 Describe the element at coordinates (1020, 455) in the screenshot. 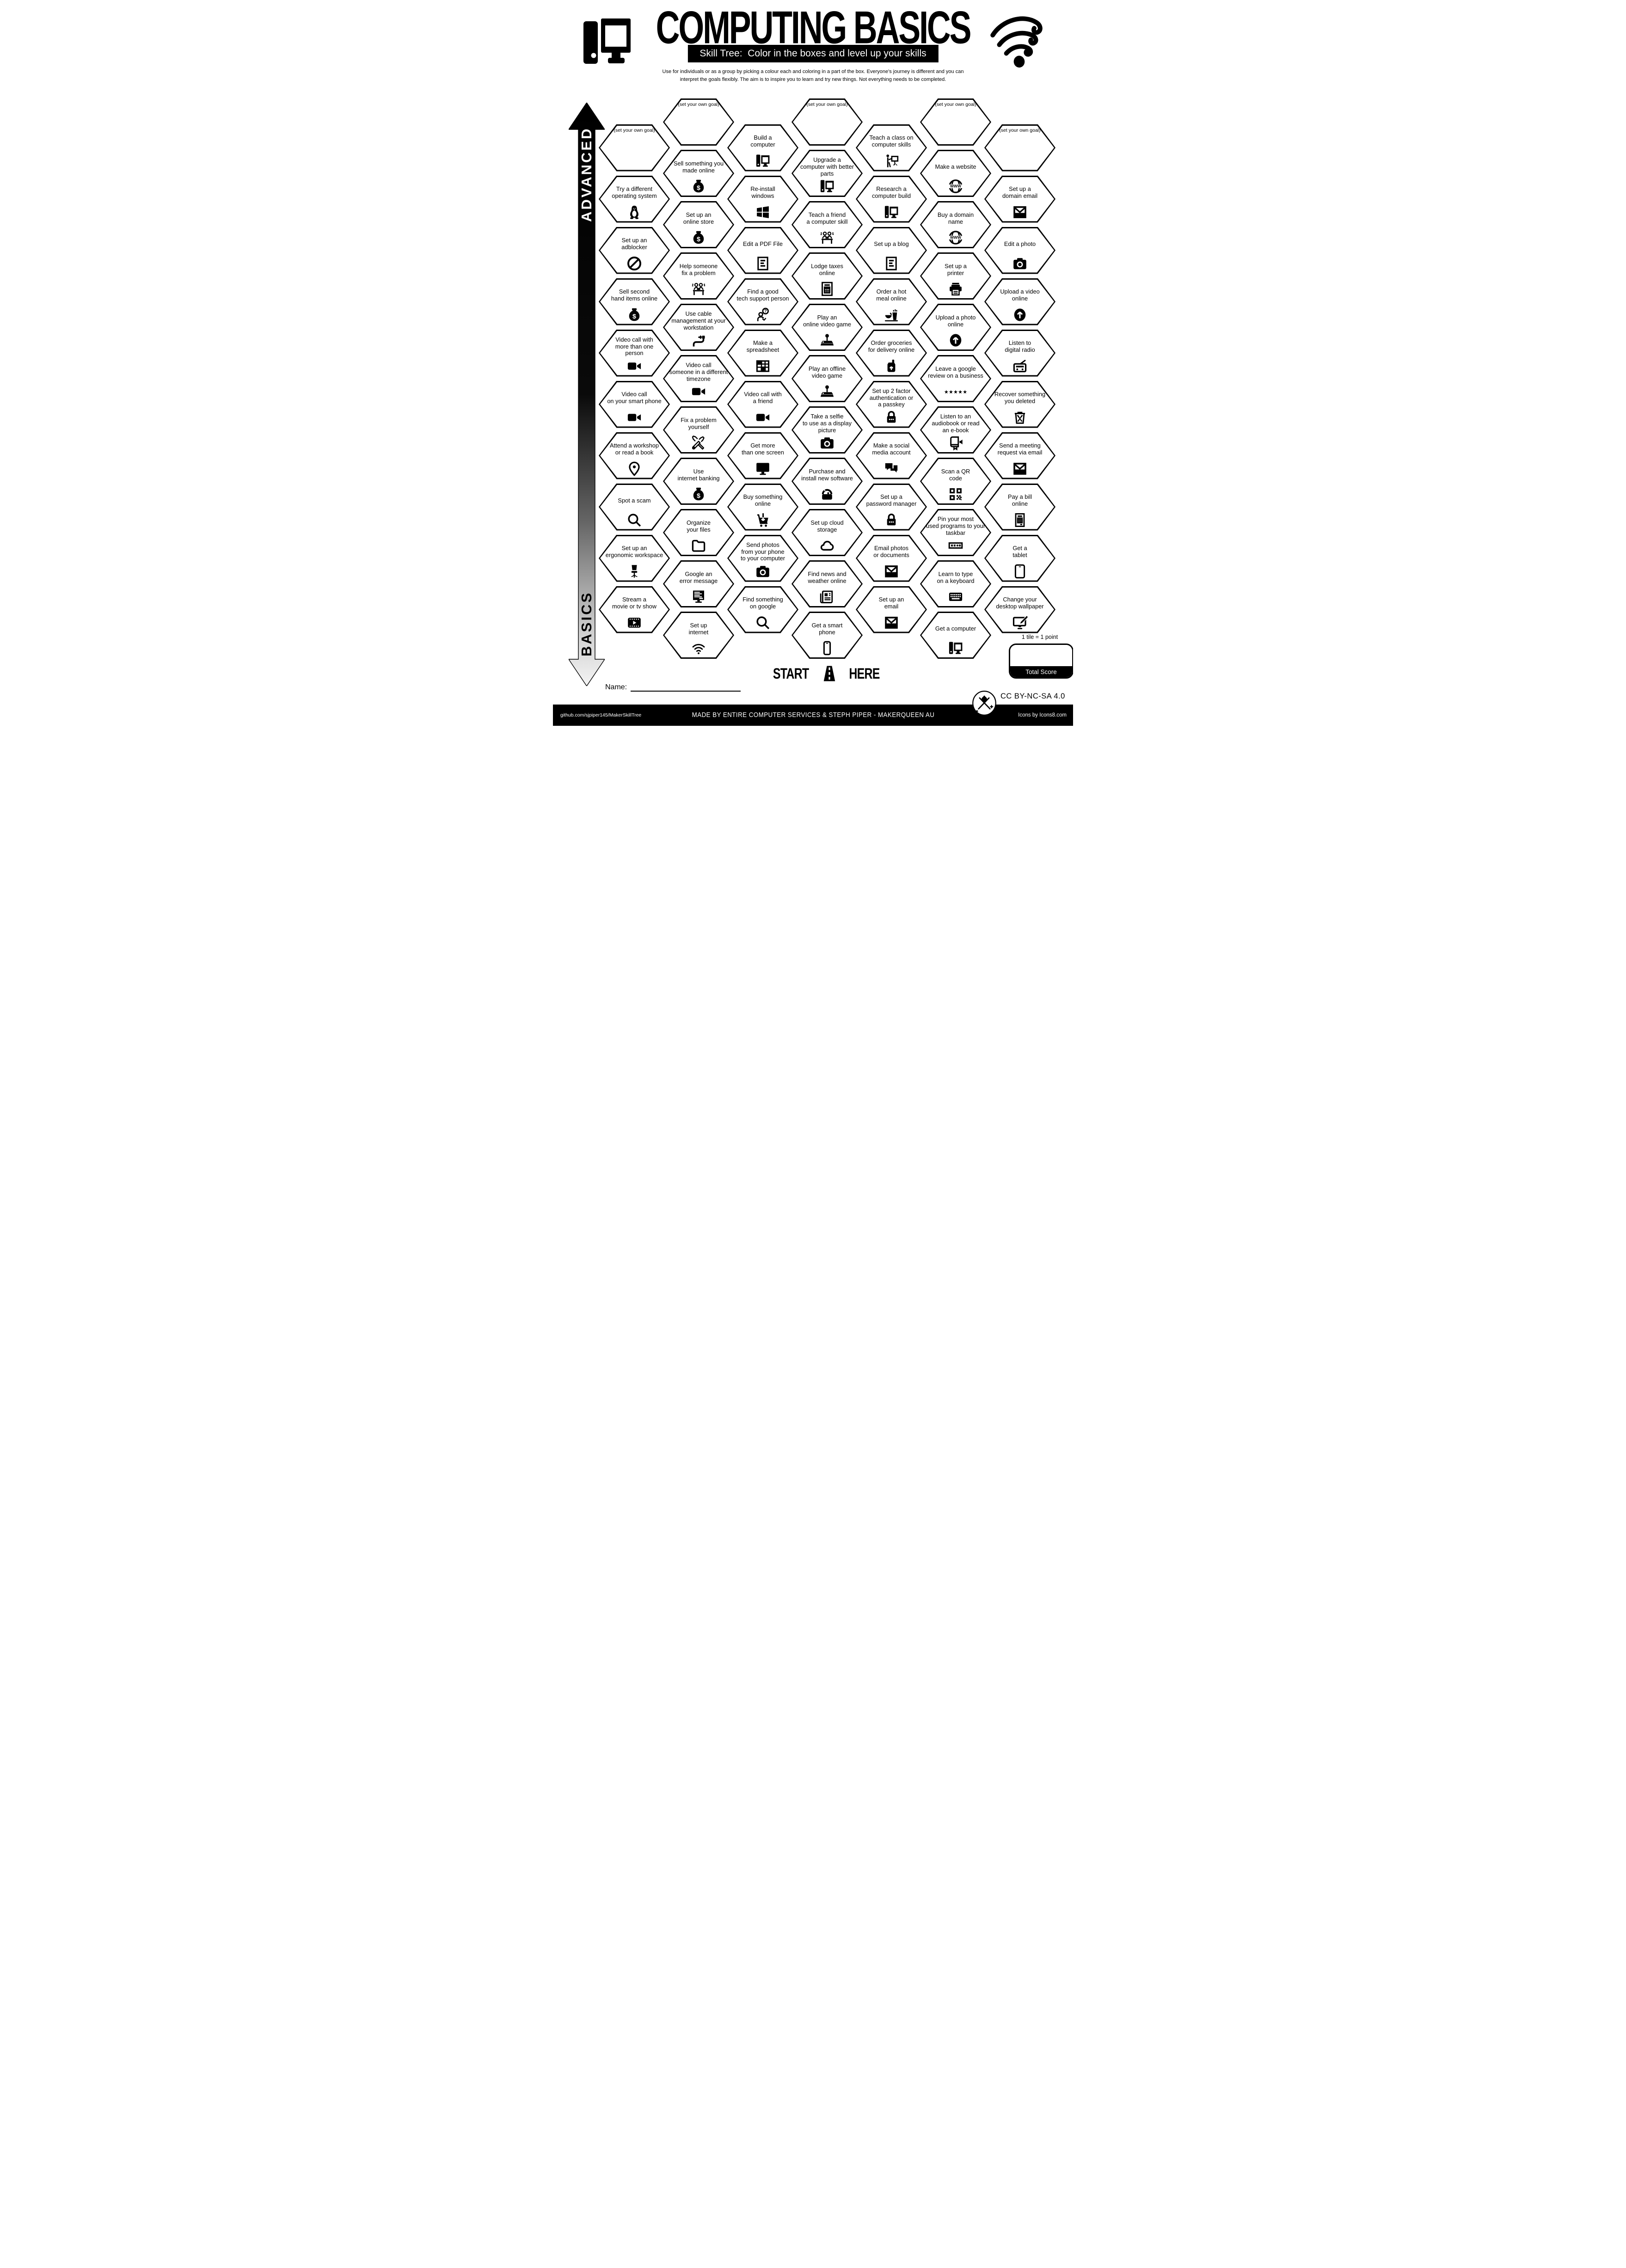

I see `hex-tile: Send a meeting request via email` at that location.